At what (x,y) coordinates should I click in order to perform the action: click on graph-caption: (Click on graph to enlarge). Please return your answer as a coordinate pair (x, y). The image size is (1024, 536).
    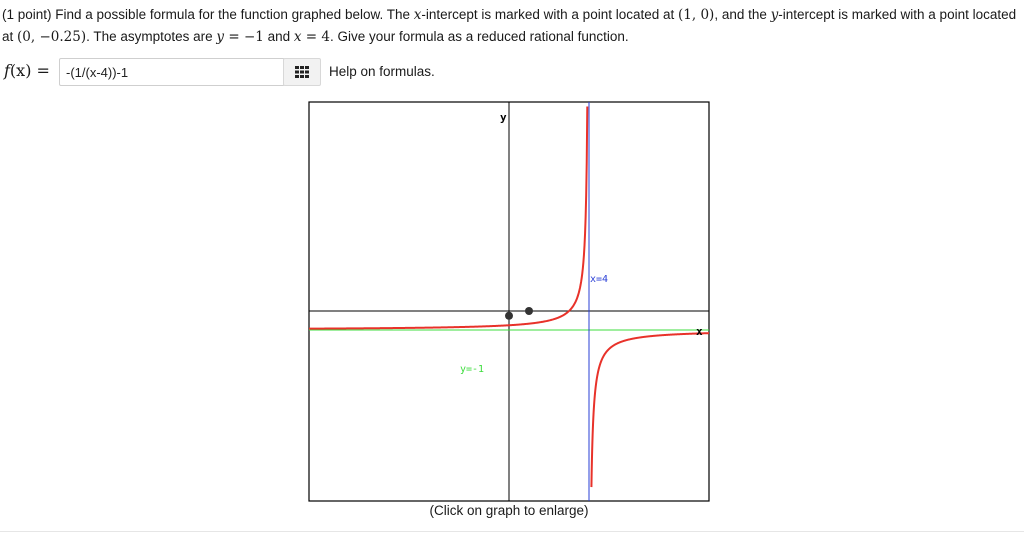
    Looking at the image, I should click on (509, 510).